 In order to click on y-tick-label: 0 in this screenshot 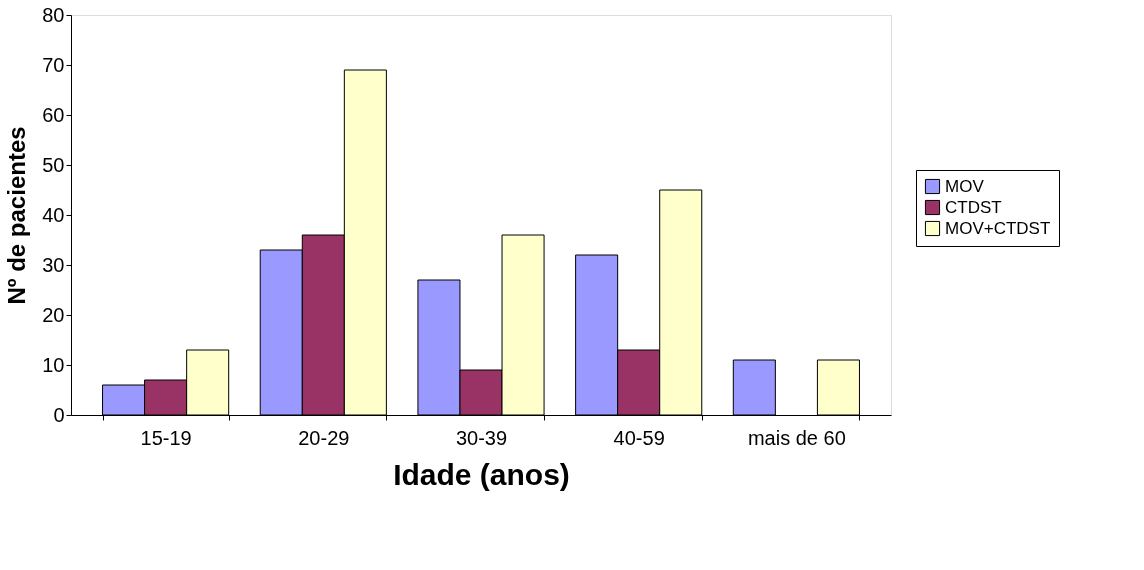, I will do `click(59, 414)`.